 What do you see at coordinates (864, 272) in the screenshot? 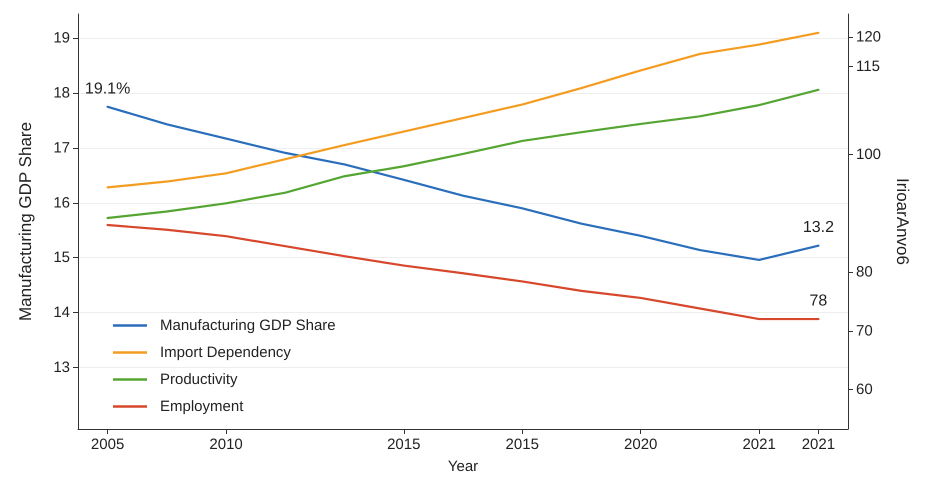
I see `y2-tick-label: 80` at bounding box center [864, 272].